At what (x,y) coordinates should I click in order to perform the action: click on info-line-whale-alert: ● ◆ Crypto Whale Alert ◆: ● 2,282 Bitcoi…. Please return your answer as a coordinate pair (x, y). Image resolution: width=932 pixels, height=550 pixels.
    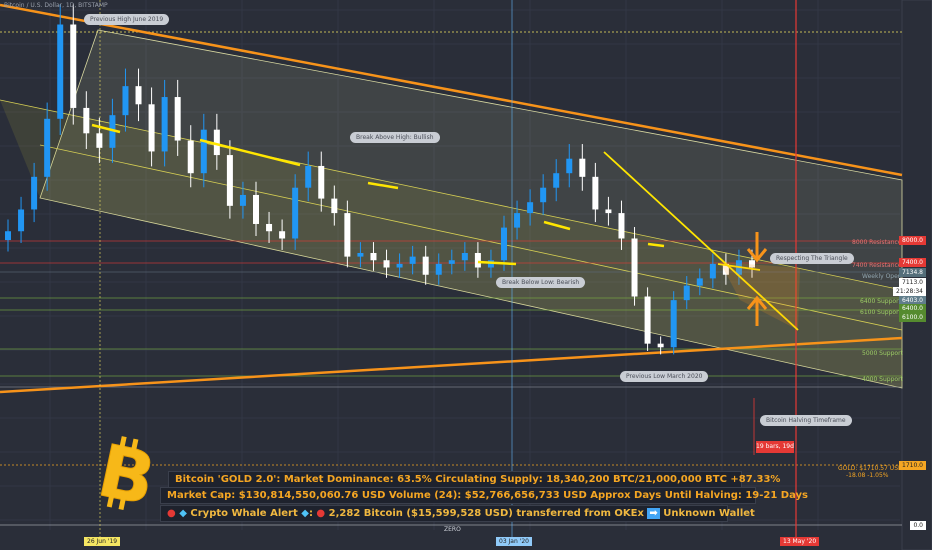
    Looking at the image, I should click on (457, 513).